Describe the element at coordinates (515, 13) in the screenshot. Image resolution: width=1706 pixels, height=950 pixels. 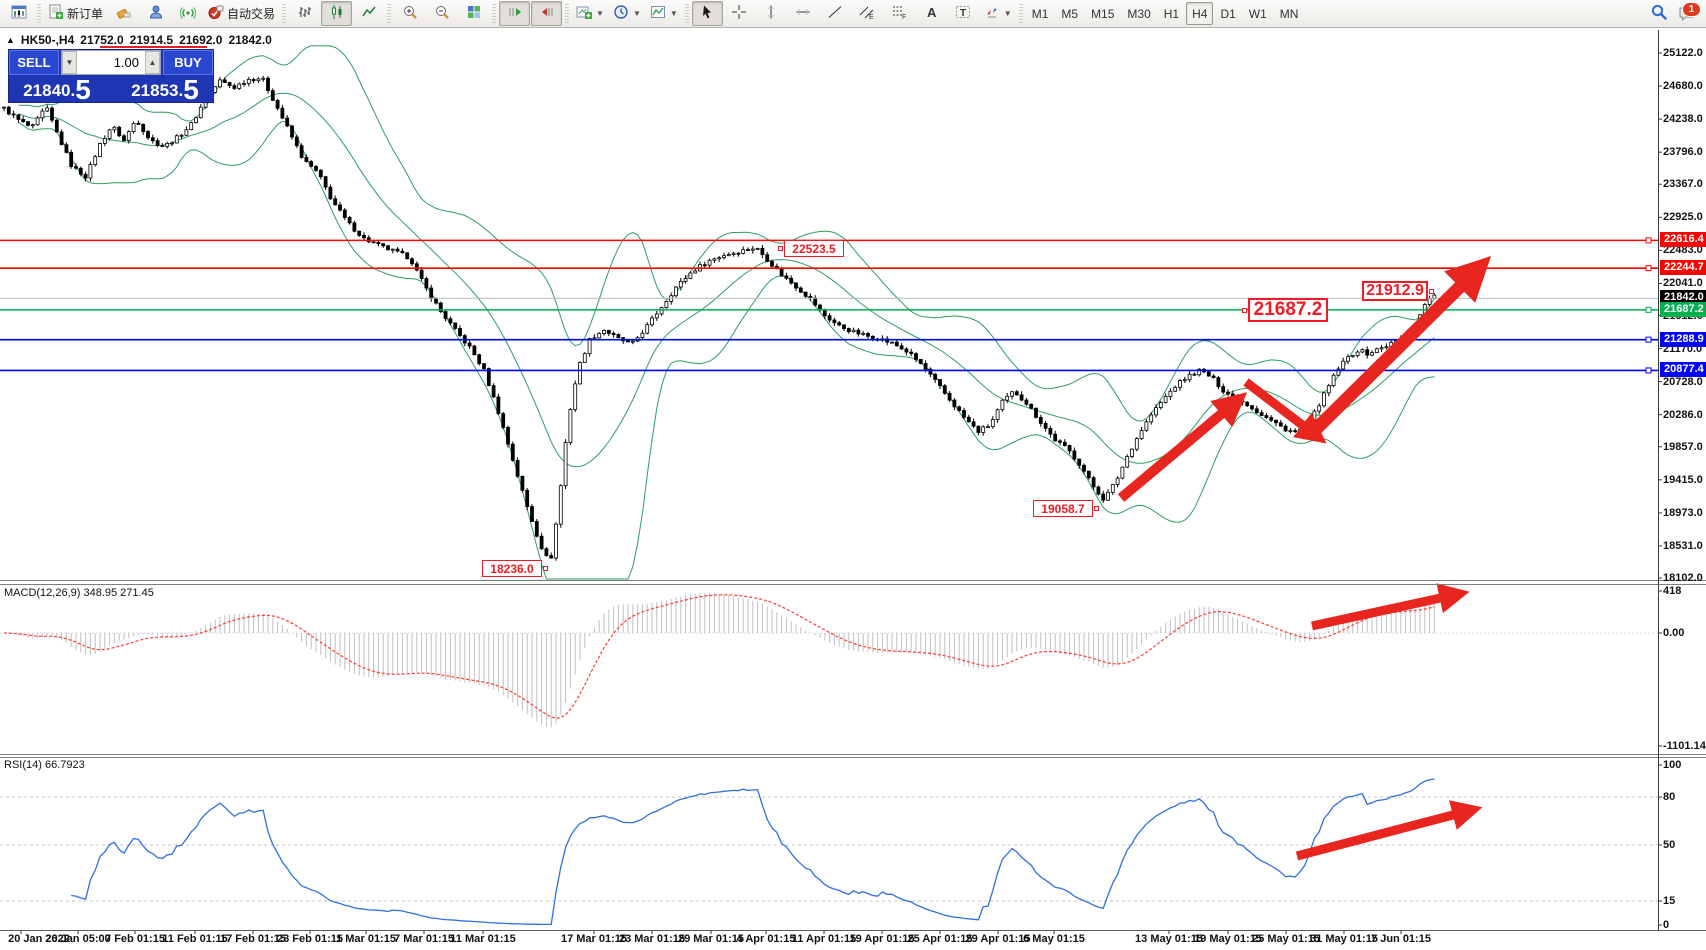
I see `auto-scroll-icon` at that location.